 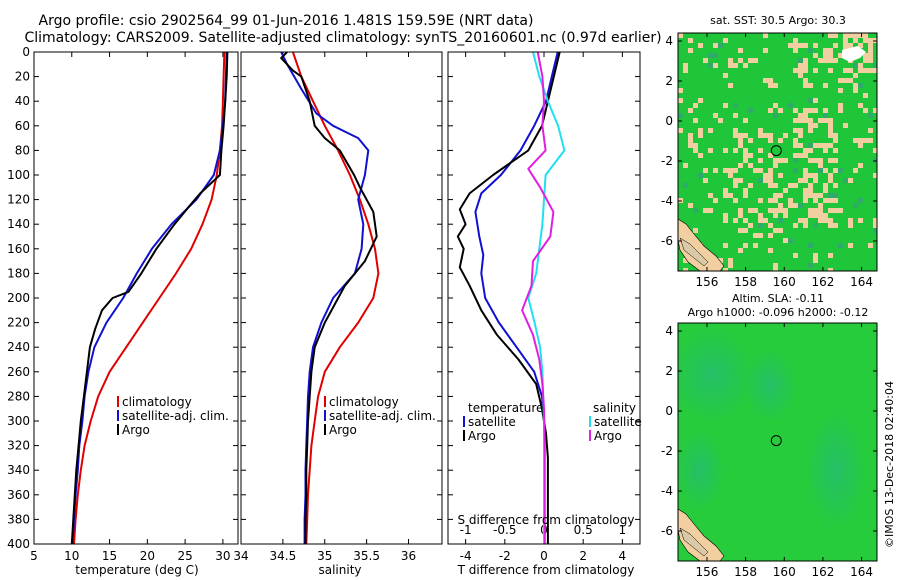 What do you see at coordinates (136, 570) in the screenshot?
I see `temperature-xlabel: temperature (deg C)` at bounding box center [136, 570].